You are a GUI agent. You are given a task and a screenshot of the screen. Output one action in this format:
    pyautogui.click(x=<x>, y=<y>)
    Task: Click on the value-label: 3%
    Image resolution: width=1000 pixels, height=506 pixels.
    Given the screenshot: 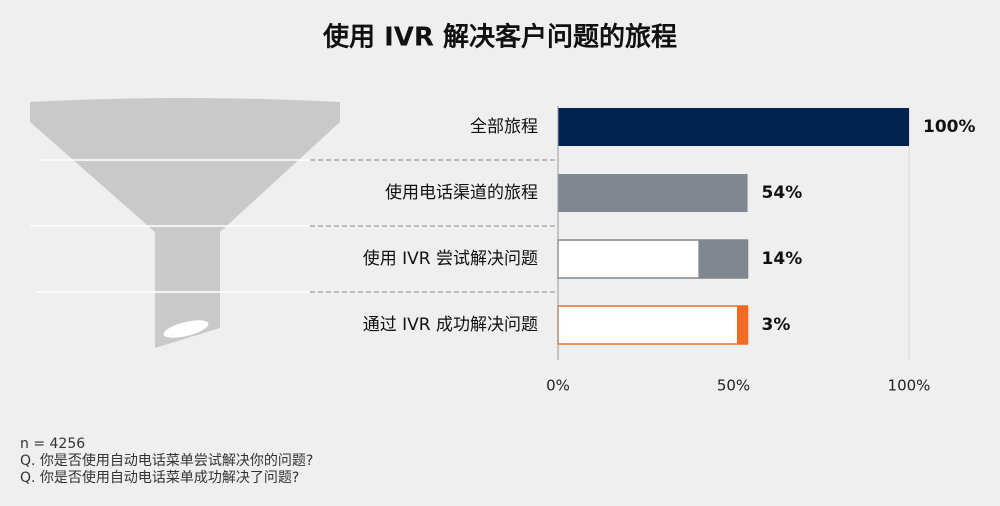 What is the action you would take?
    pyautogui.click(x=776, y=325)
    